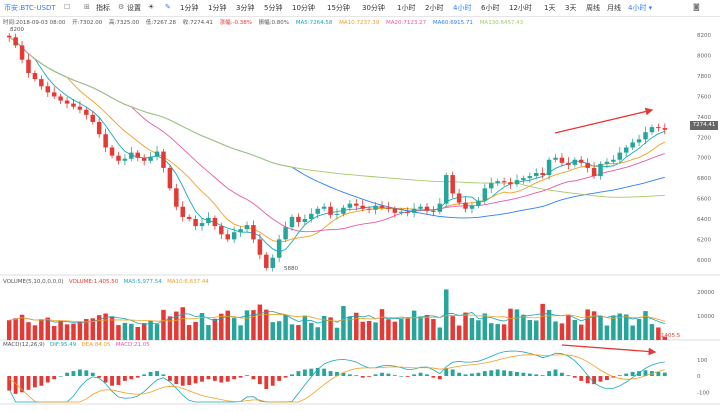  I want to click on volume-tick-label: 20000, so click(706, 293).